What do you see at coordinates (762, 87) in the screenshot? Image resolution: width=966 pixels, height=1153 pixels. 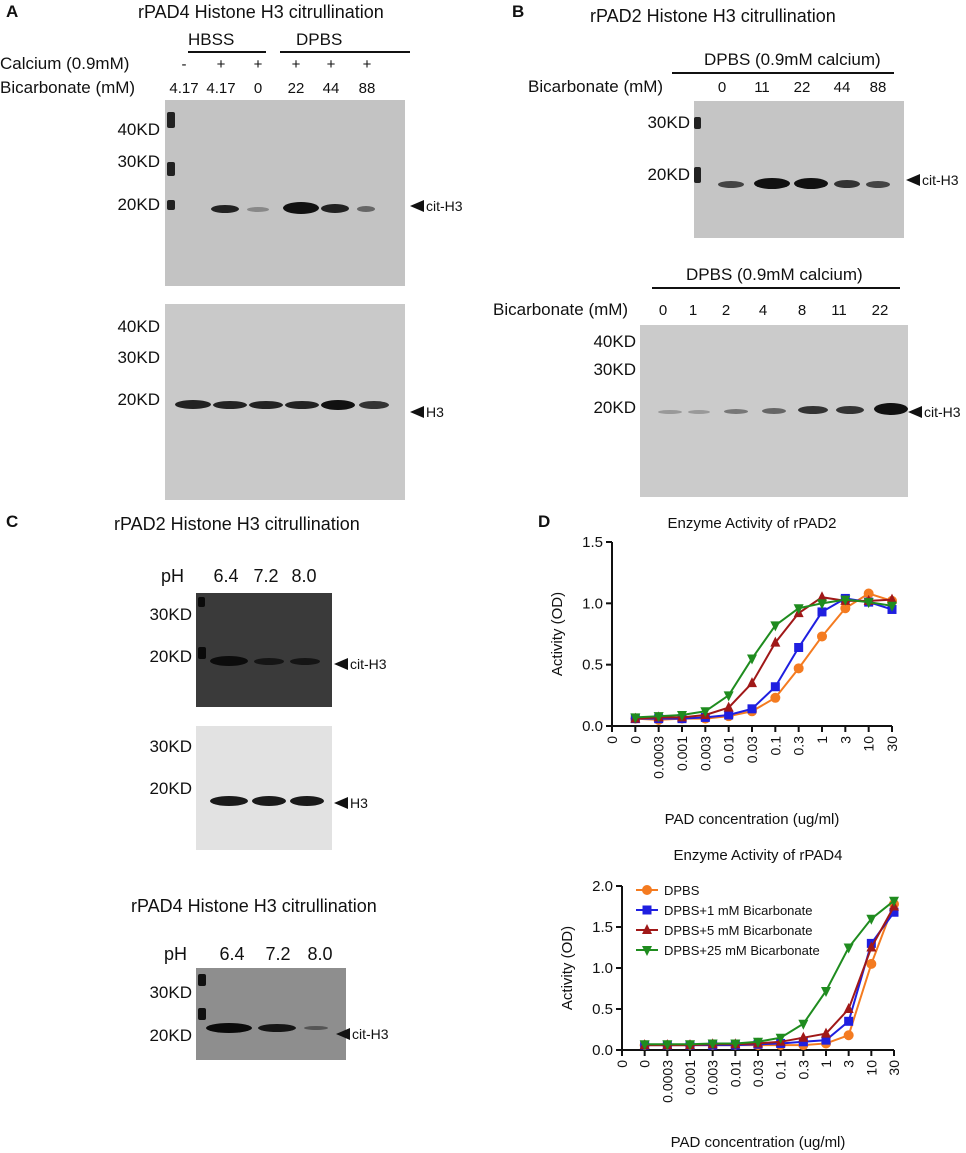 I see `bicarbonate-value: 11` at bounding box center [762, 87].